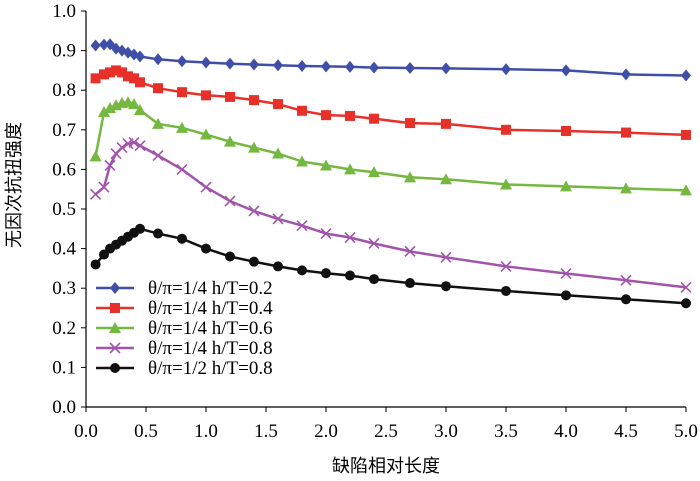 This screenshot has width=700, height=481. Describe the element at coordinates (386, 431) in the screenshot. I see `x-tick-label: 2.5` at that location.